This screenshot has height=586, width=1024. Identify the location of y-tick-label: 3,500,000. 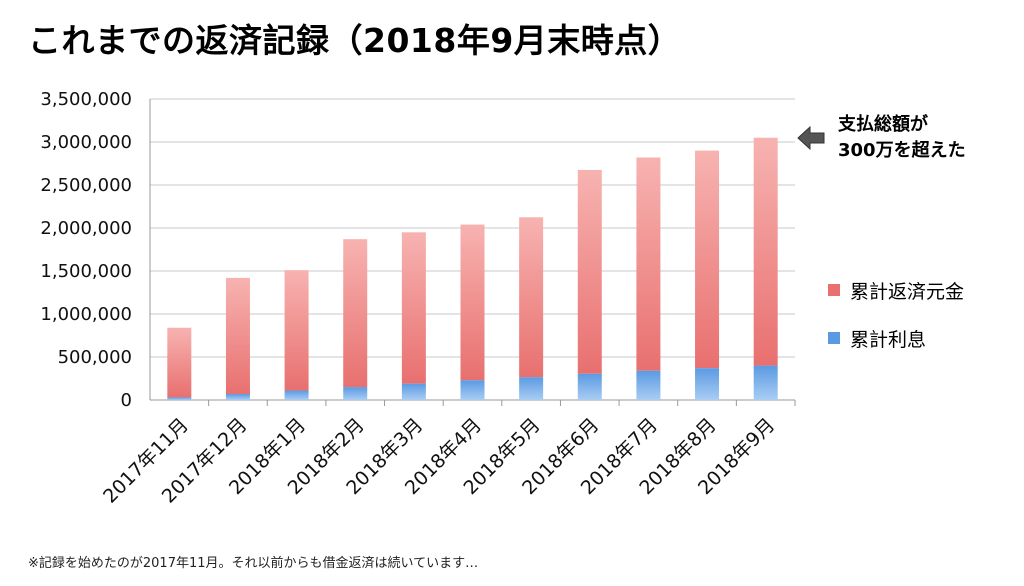
(86, 99).